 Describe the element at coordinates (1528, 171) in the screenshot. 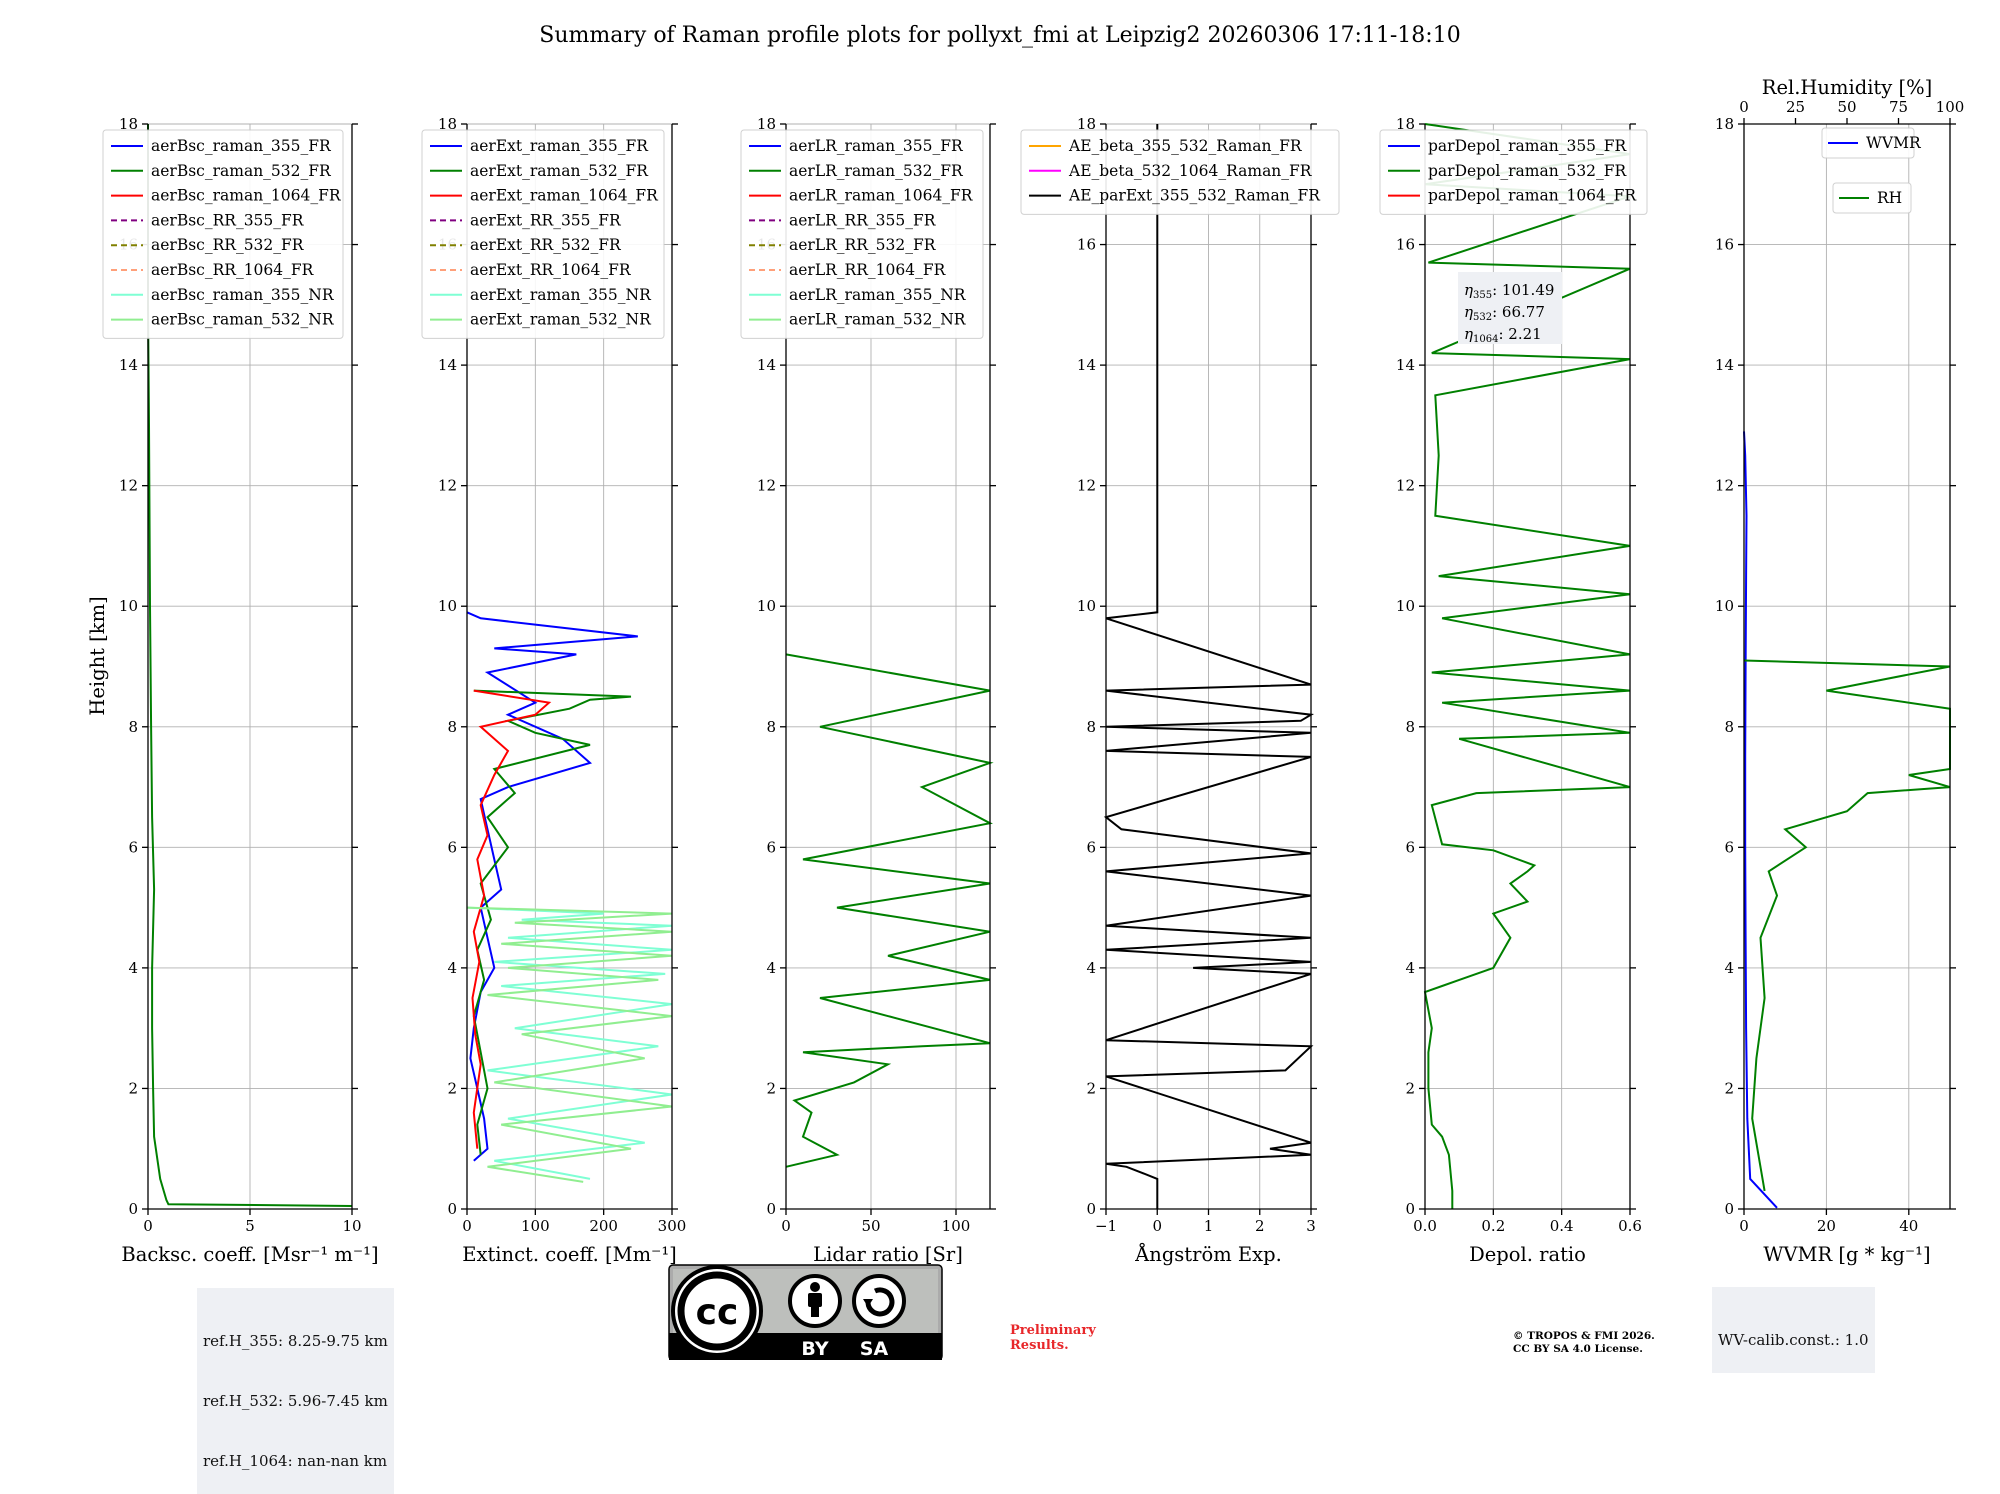

I see `legend-label-parDepol_raman_532_FR: parDepol_raman_532_FR` at that location.